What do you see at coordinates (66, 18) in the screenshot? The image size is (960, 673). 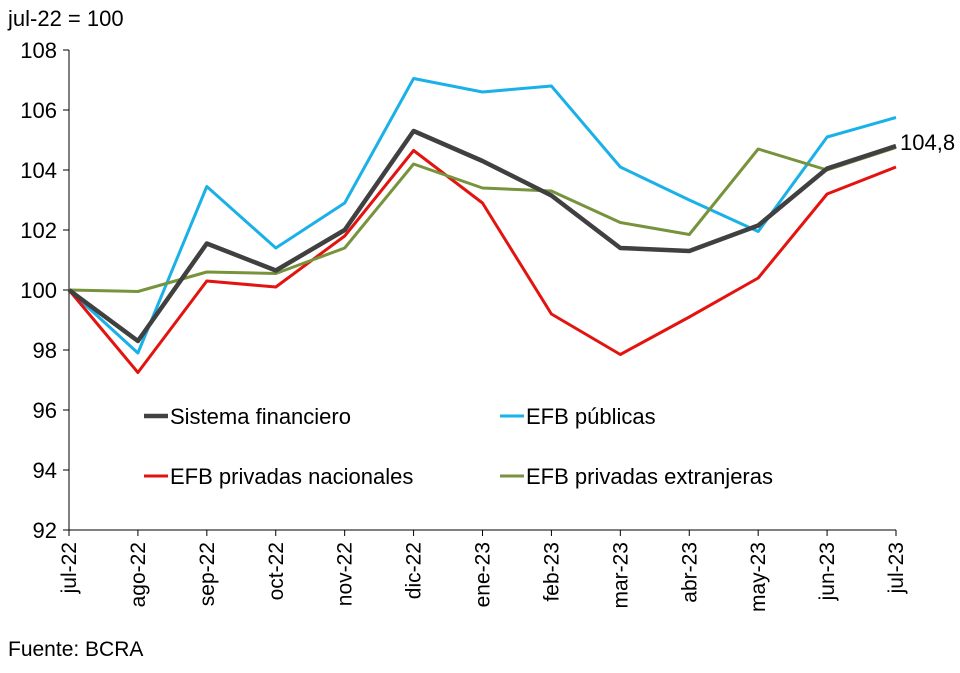 I see `unit-label: jul-22 = 100` at bounding box center [66, 18].